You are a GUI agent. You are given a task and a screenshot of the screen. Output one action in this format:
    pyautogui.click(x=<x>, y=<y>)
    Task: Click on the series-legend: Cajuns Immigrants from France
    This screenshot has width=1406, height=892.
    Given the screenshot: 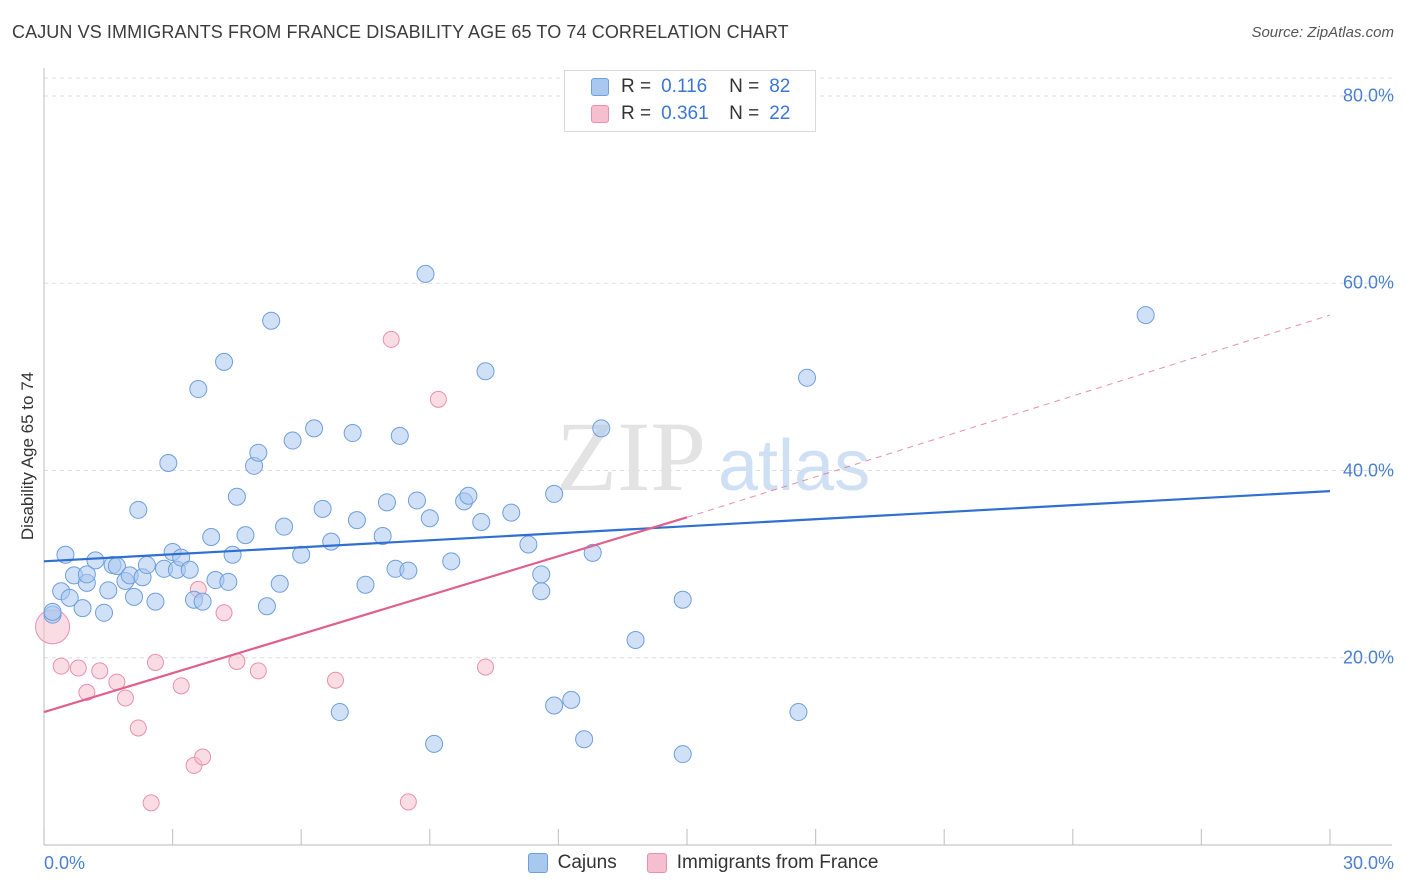 What is the action you would take?
    pyautogui.click(x=703, y=863)
    